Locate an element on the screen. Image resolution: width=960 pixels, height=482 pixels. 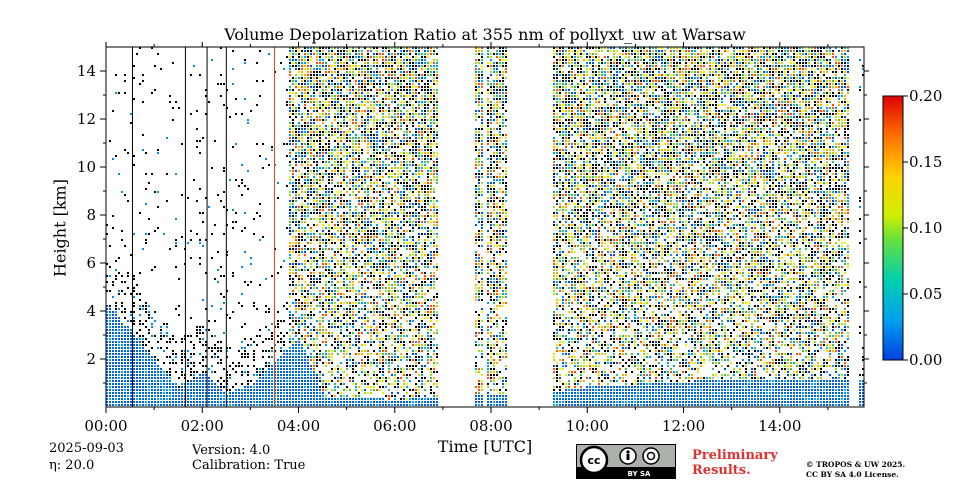
colorbar-axis: 0.00 0.05 0.10 0.15 0.20 is located at coordinates (922, 228).